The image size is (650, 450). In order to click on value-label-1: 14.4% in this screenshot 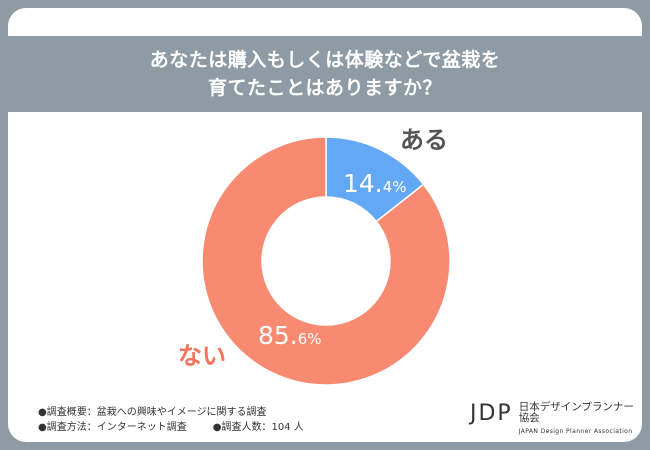, I will do `click(375, 183)`.